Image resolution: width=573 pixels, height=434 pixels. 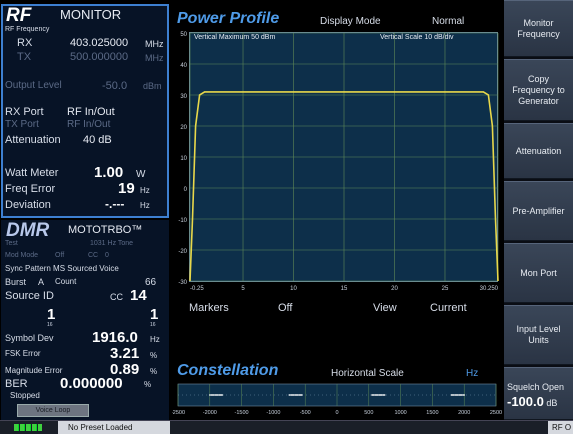 I want to click on attenuation-label: Attenuation, so click(x=33, y=140).